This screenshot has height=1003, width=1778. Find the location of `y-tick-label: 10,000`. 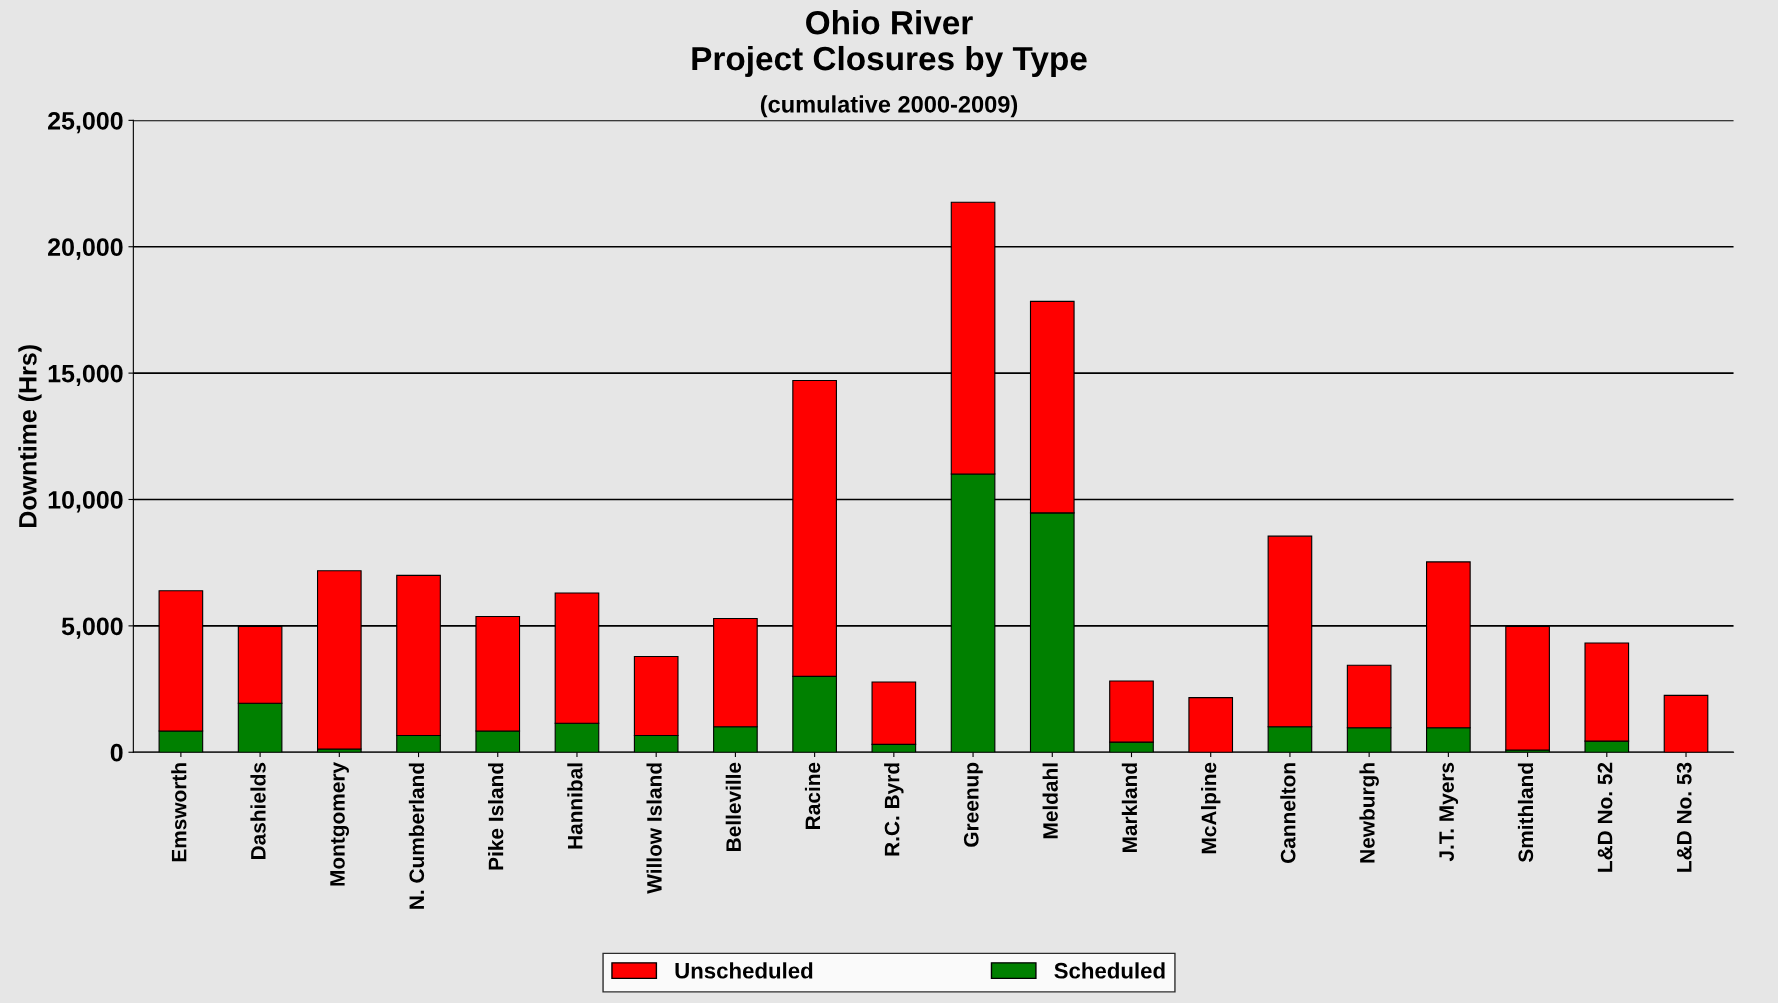

y-tick-label: 10,000 is located at coordinates (85, 502).